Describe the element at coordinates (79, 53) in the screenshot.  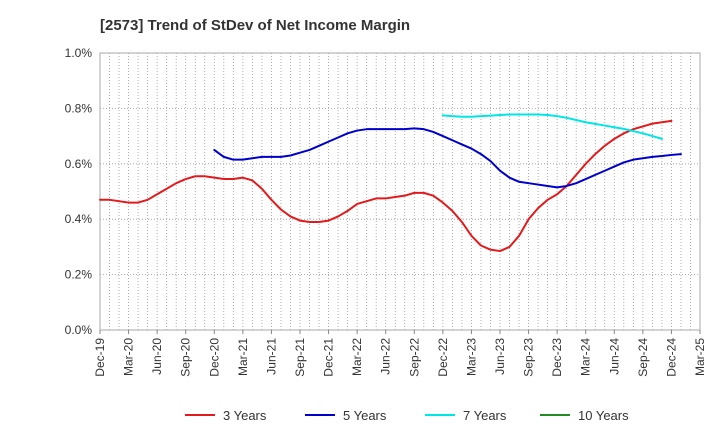
I see `y-tick-label: 1.0%` at that location.